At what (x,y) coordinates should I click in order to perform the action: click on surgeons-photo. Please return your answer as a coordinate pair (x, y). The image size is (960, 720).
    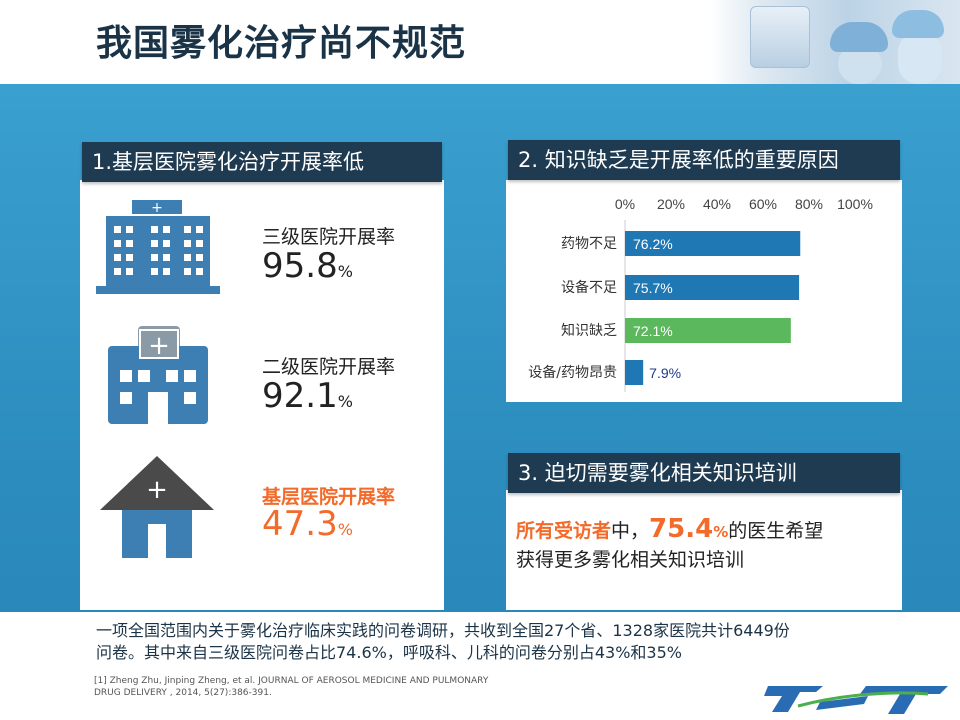
    Looking at the image, I should click on (835, 42).